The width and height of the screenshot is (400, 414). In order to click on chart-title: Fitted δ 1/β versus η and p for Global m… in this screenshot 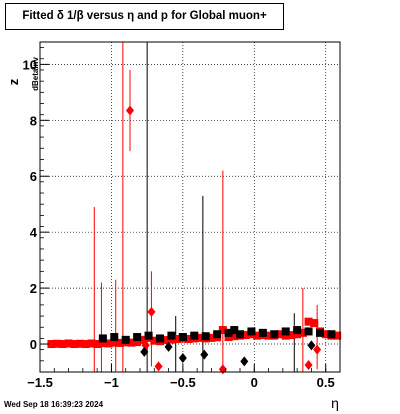, I will do `click(144, 16)`.